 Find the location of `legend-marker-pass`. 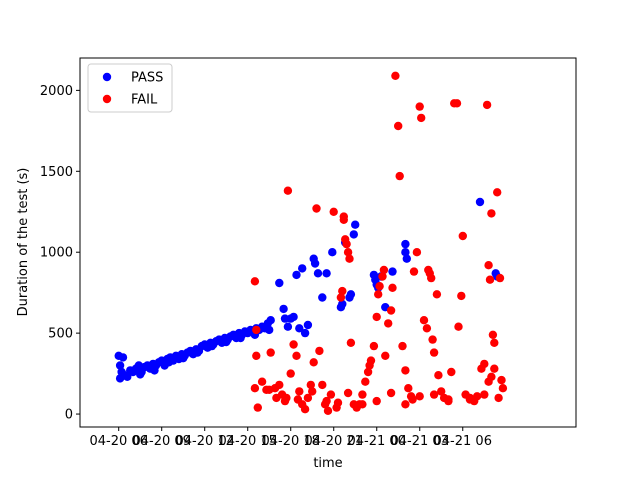

legend-marker-pass is located at coordinates (107, 77).